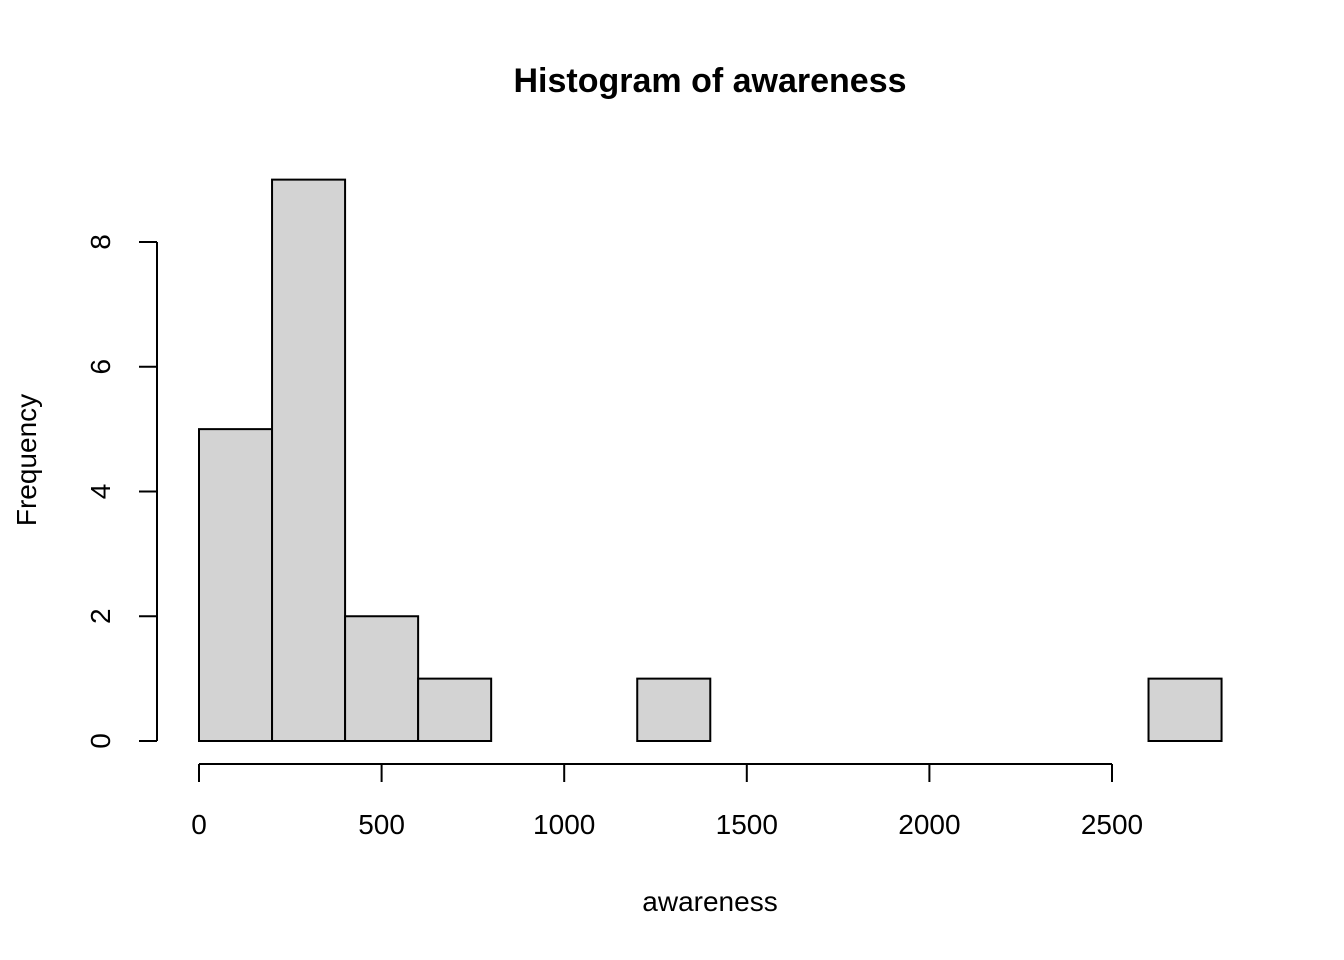 This screenshot has height=960, width=1344. What do you see at coordinates (100, 741) in the screenshot?
I see `y-tick-label-0: 0` at bounding box center [100, 741].